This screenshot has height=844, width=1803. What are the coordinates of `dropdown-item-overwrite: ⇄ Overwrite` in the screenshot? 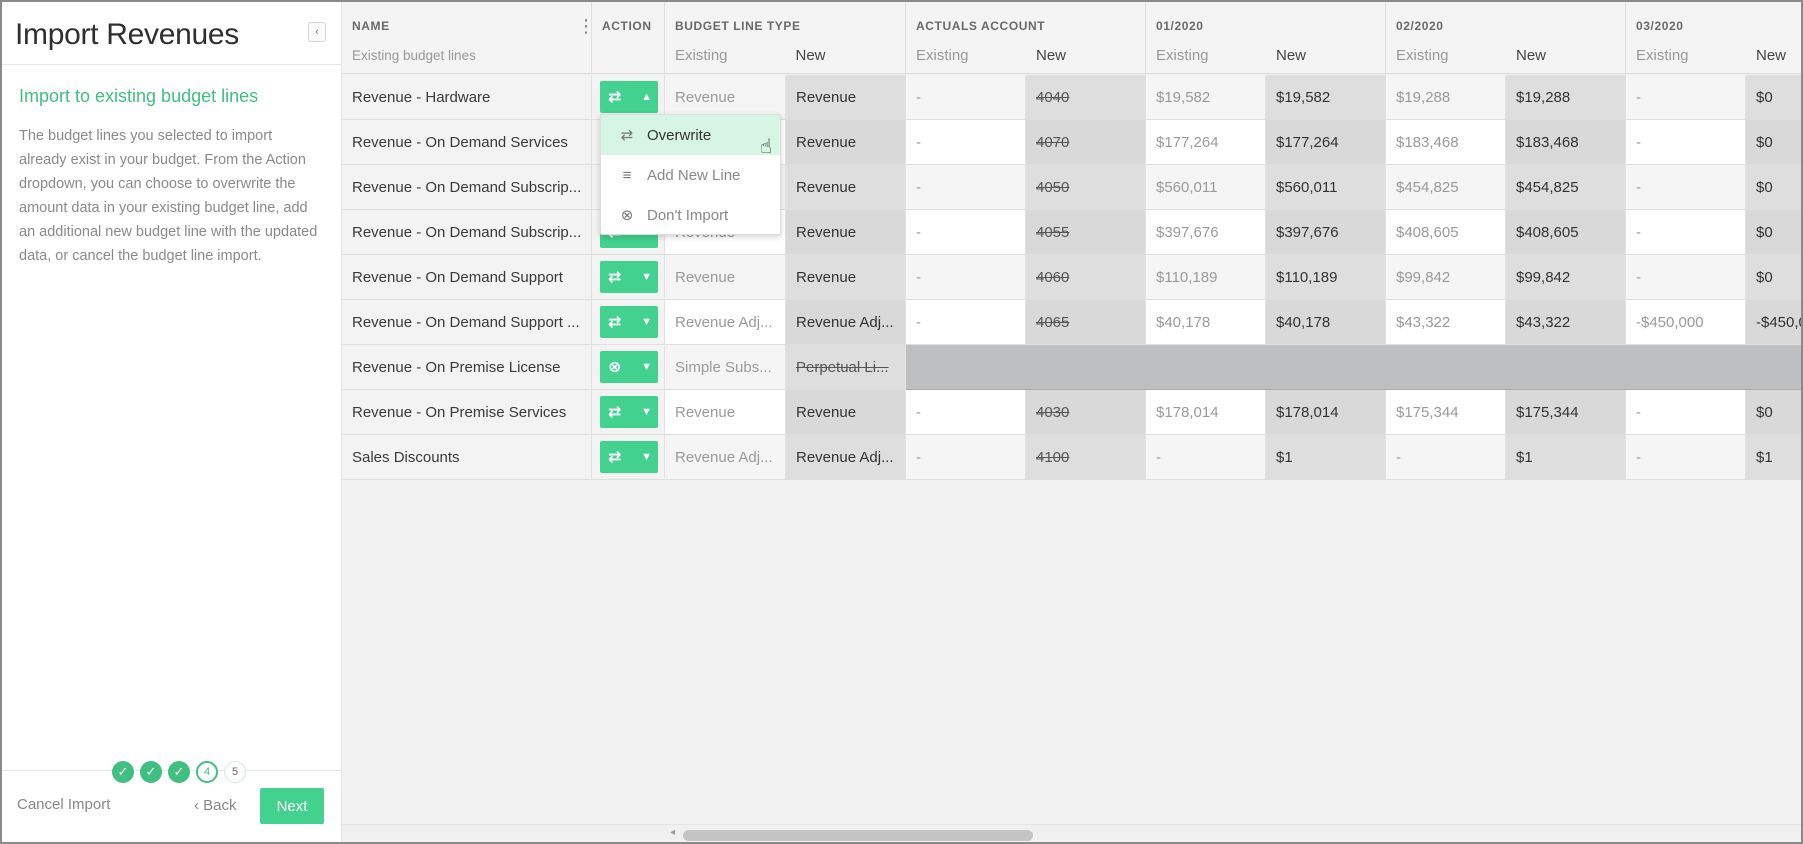 It's located at (690, 135).